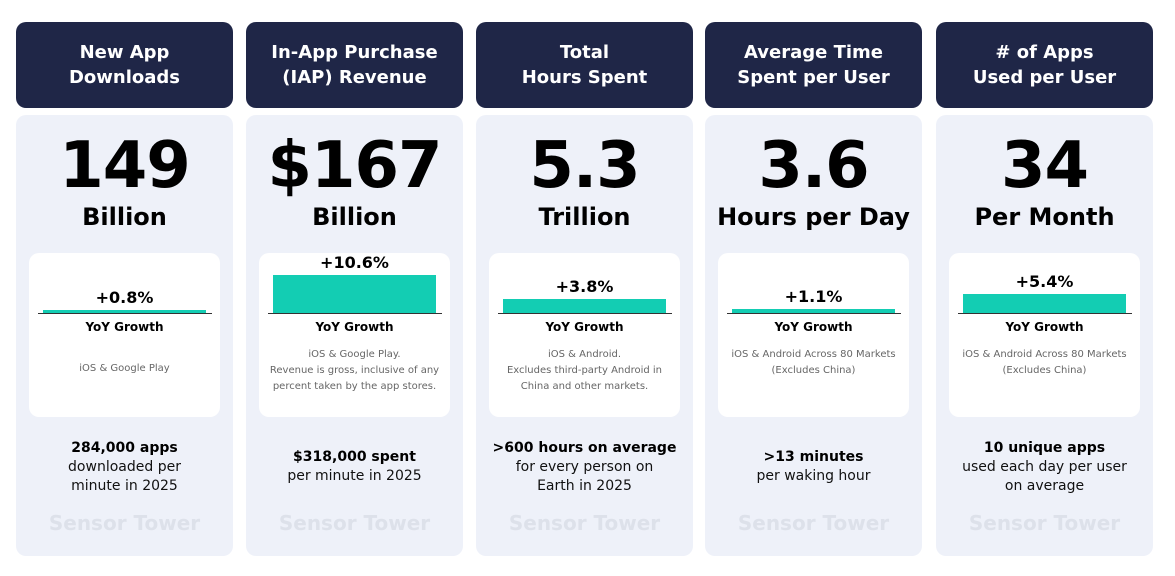 Image resolution: width=1175 pixels, height=576 pixels. What do you see at coordinates (1044, 52) in the screenshot?
I see `card-title: # of Apps` at bounding box center [1044, 52].